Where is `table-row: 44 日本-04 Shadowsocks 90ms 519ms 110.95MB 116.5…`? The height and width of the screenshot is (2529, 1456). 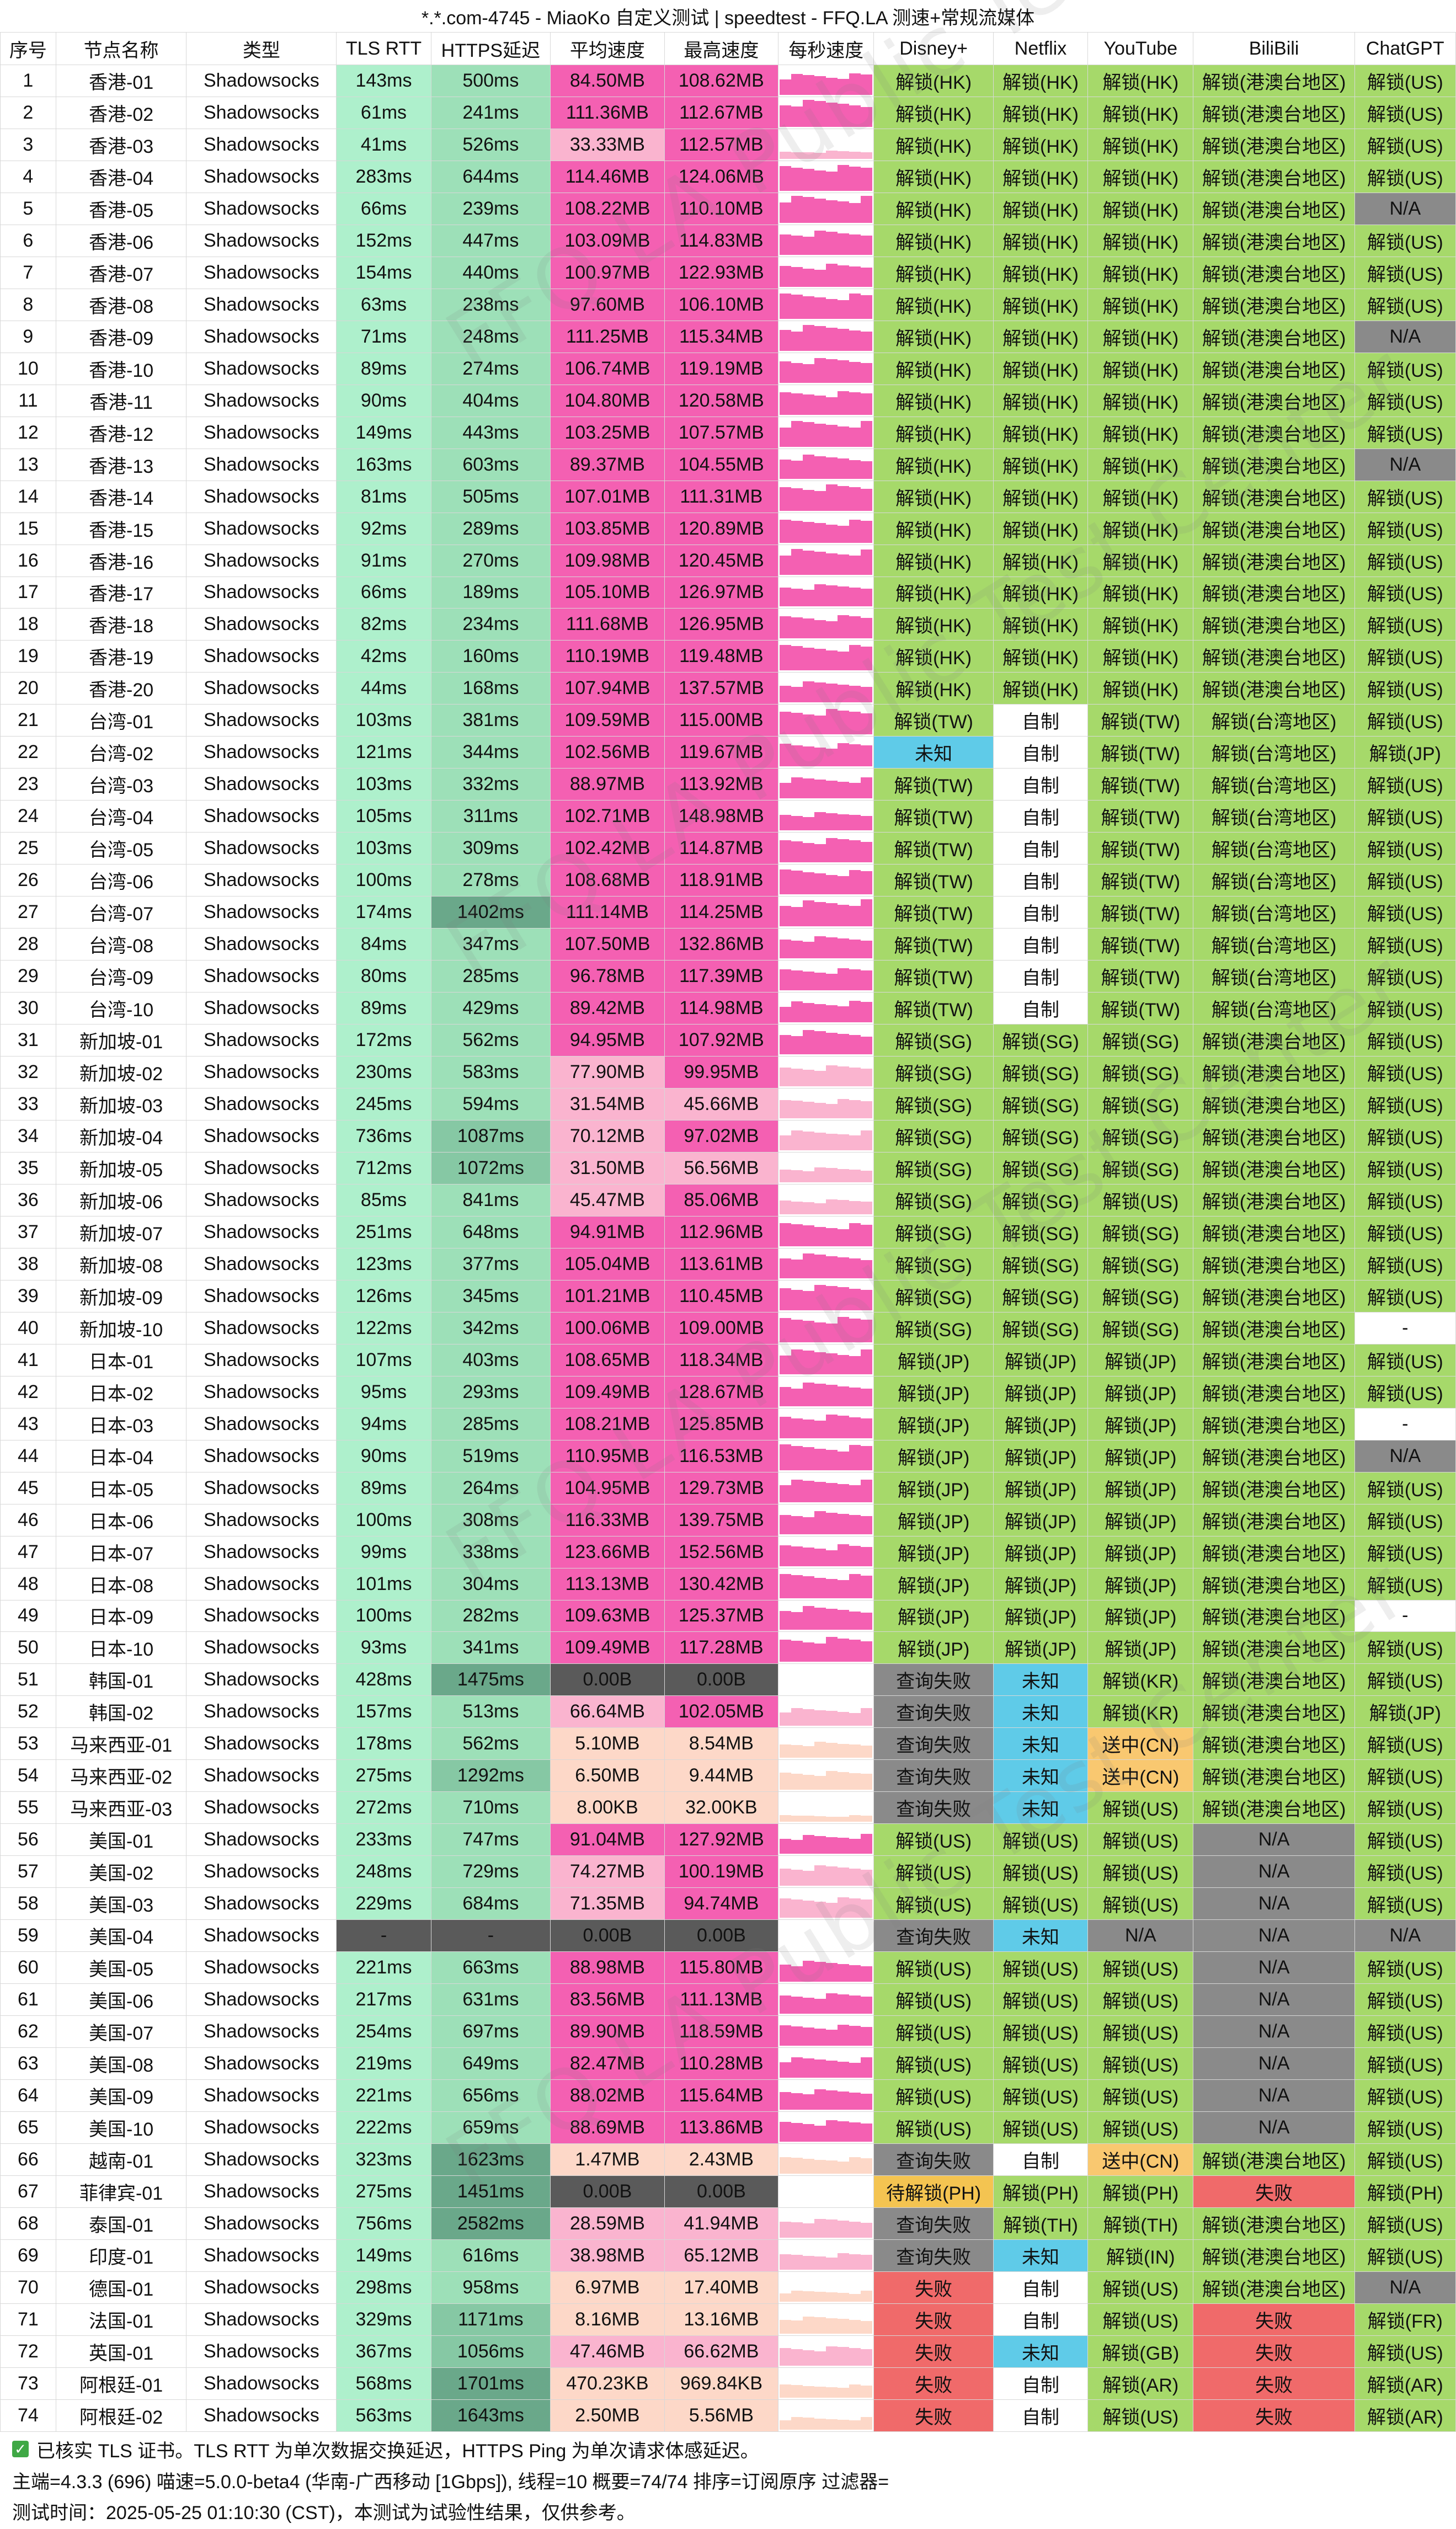 table-row: 44 日本-04 Shadowsocks 90ms 519ms 110.95MB 116.5… is located at coordinates (728, 1455).